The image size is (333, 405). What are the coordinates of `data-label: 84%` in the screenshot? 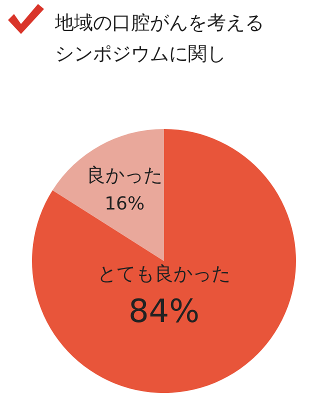 It's located at (164, 311).